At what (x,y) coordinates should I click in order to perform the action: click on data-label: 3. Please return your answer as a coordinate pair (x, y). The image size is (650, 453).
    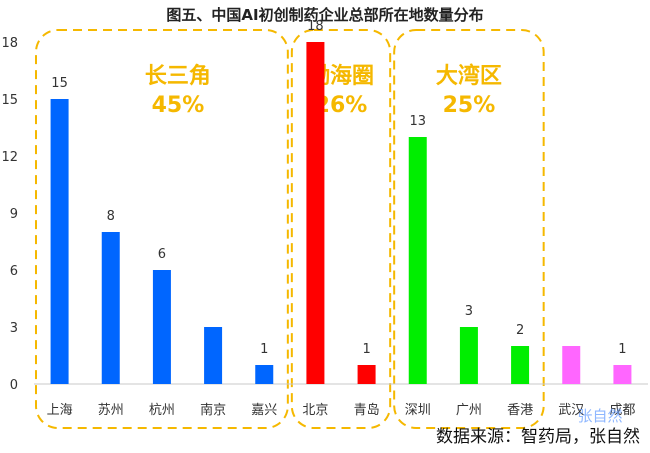
    Looking at the image, I should click on (469, 311).